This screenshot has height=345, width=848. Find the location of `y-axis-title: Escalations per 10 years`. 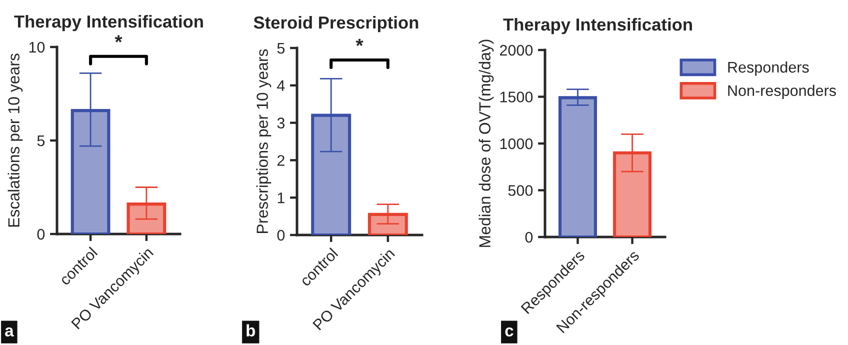

y-axis-title: Escalations per 10 years is located at coordinates (15, 140).